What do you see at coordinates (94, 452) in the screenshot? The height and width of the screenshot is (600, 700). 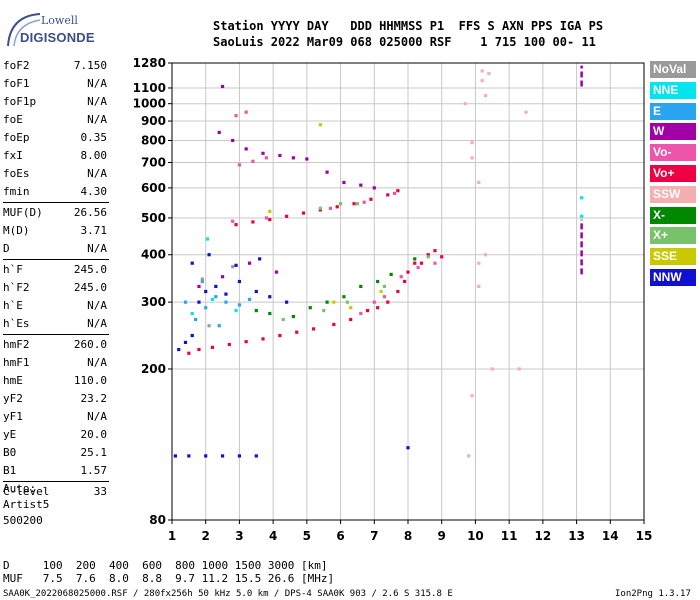 I see `parameter-value: 25.1` at bounding box center [94, 452].